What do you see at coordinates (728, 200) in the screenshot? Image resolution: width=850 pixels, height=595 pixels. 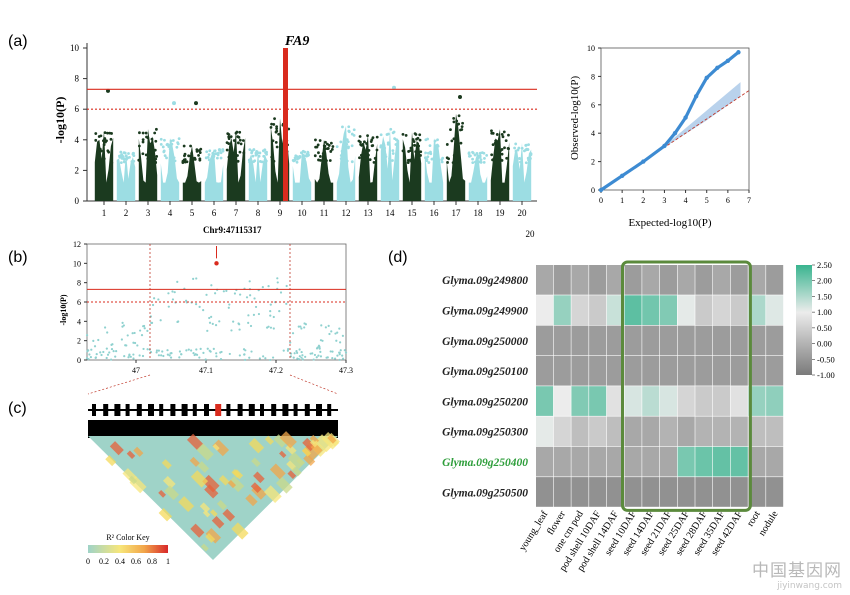 I see `qq-xtick-label: 6` at bounding box center [728, 200].